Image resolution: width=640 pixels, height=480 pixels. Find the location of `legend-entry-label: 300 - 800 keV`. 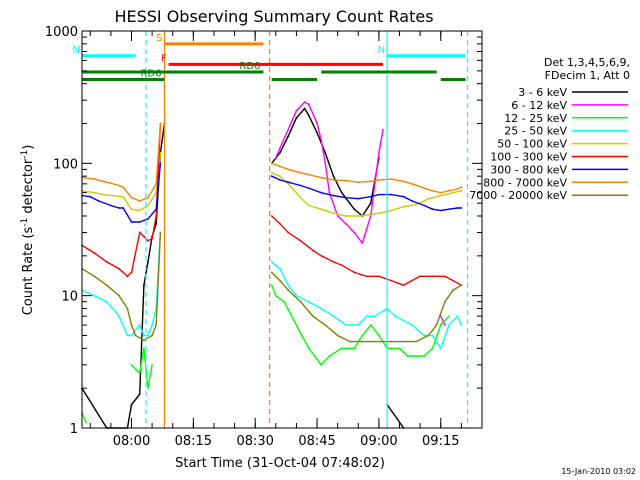

legend-entry-label: 300 - 800 keV is located at coordinates (528, 169).